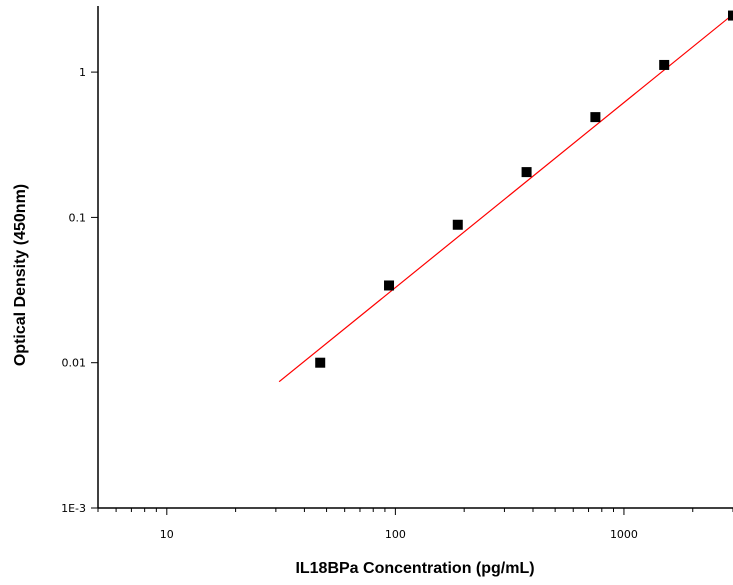 Image resolution: width=733 pixels, height=585 pixels. Describe the element at coordinates (624, 534) in the screenshot. I see `x-tick-label: 1000` at that location.